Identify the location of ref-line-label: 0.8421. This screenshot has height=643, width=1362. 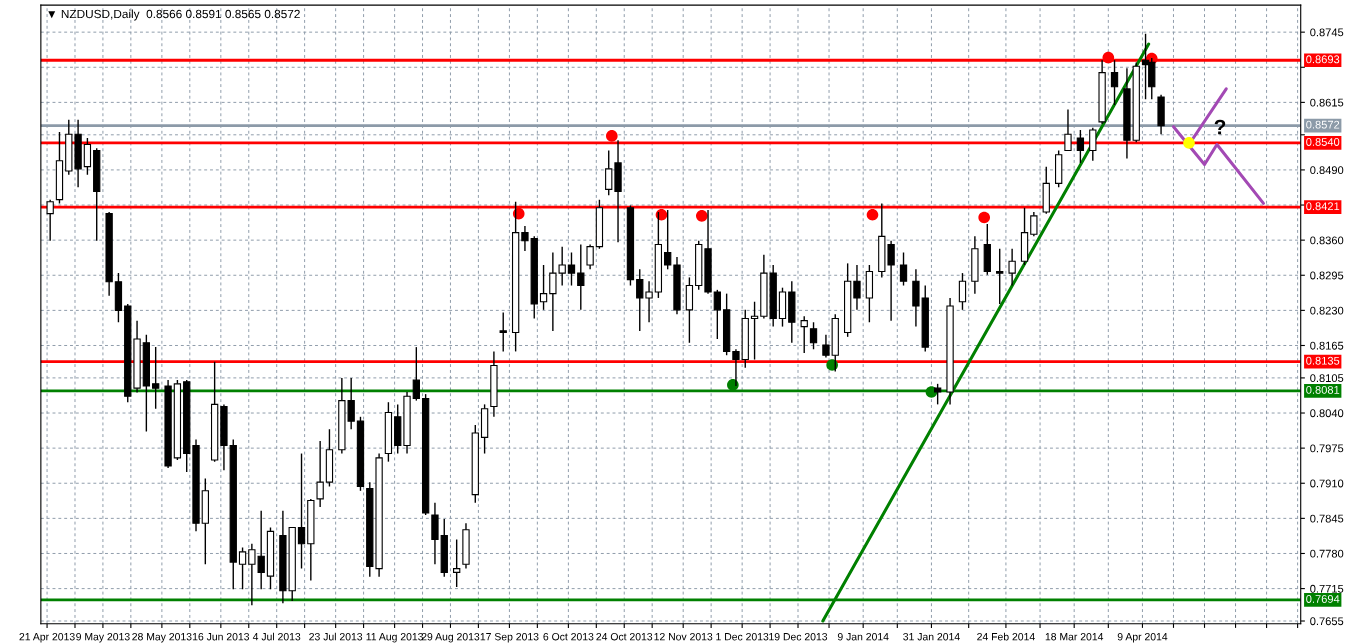
(1323, 206).